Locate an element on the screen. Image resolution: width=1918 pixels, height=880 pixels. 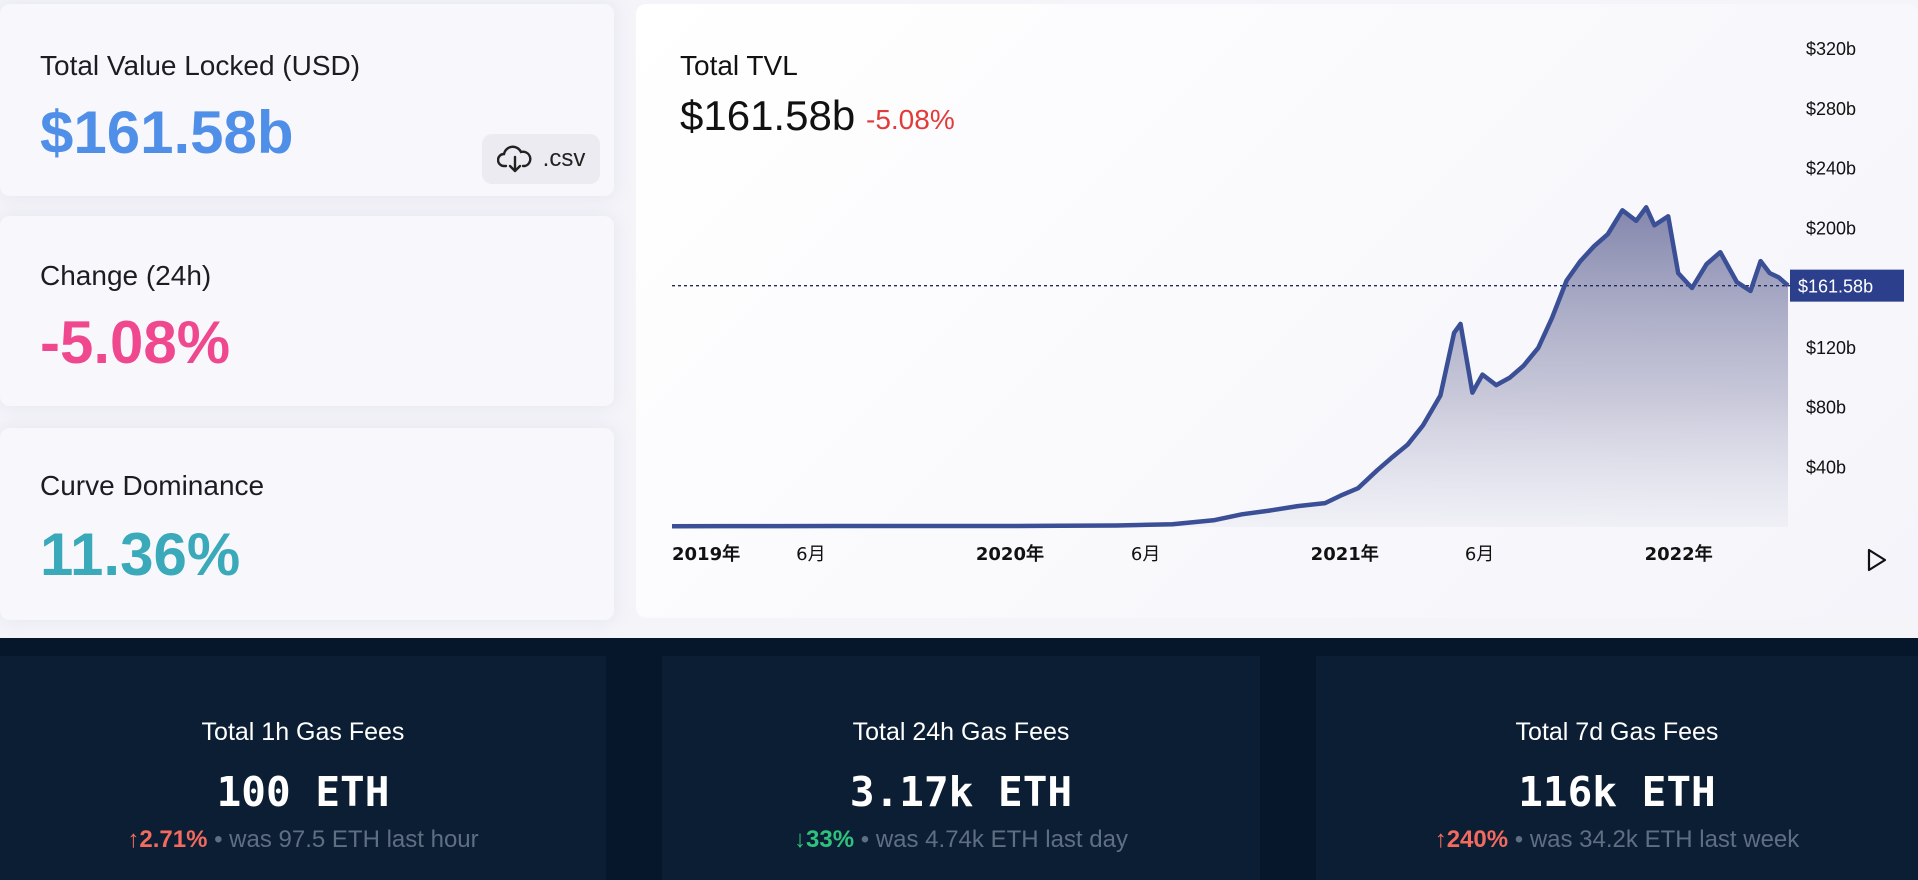
chart-value: $161.58b is located at coordinates (768, 115).